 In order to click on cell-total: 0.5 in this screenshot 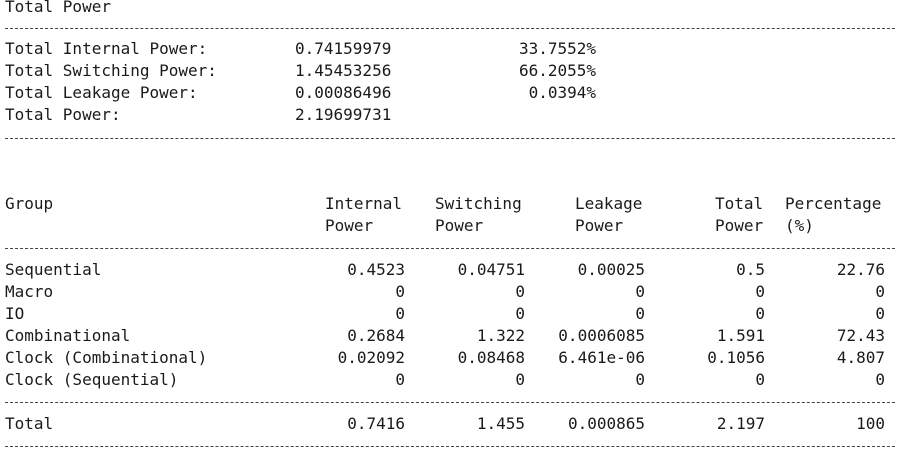, I will do `click(750, 269)`.